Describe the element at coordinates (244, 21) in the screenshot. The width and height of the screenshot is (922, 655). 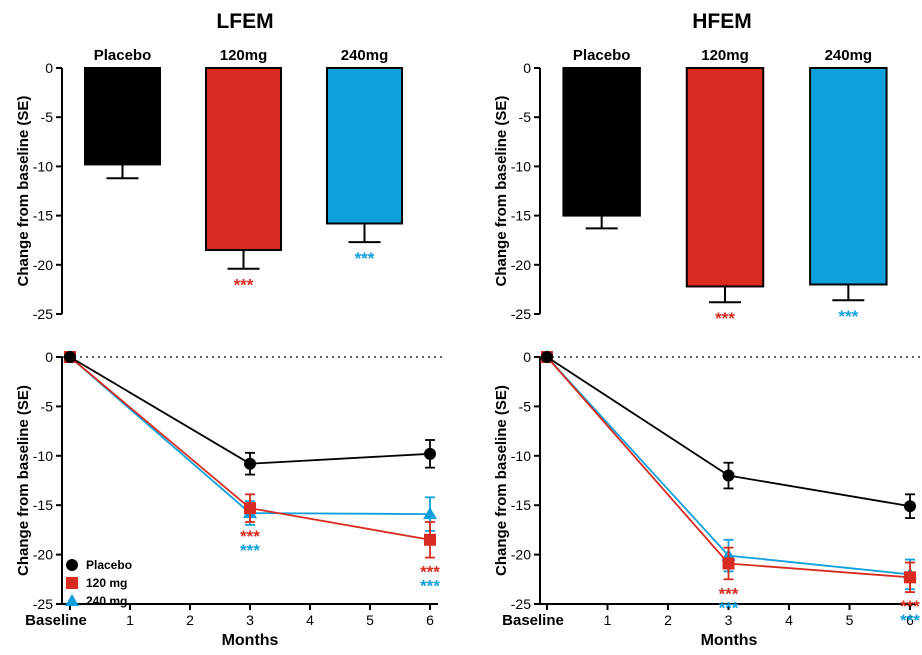
I see `chart-title: LFEM` at that location.